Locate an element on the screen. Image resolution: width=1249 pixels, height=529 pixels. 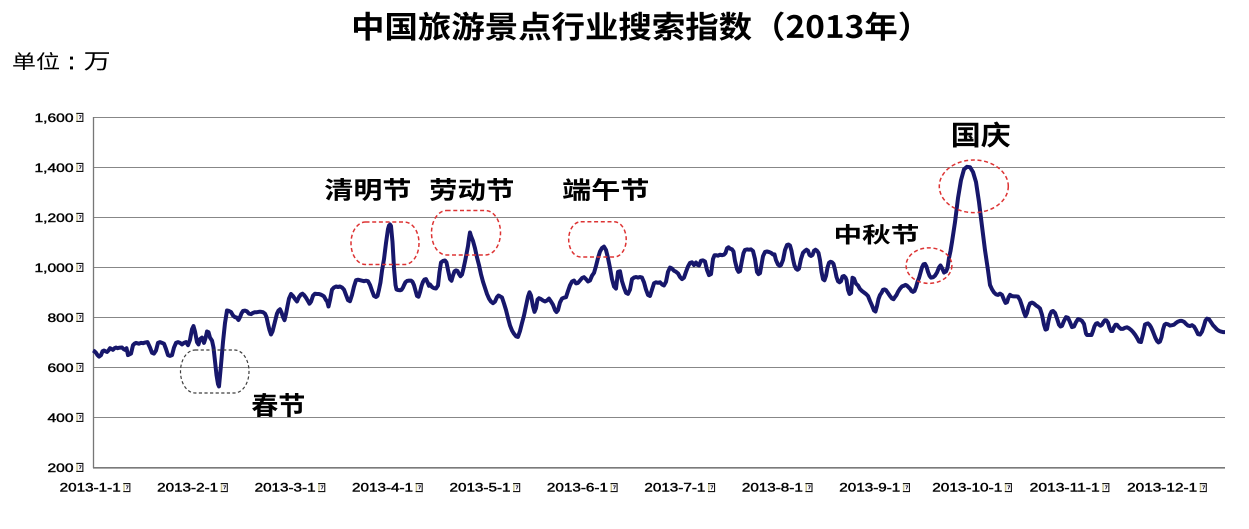
svg-text: 2013-5-1 is located at coordinates (480, 488).